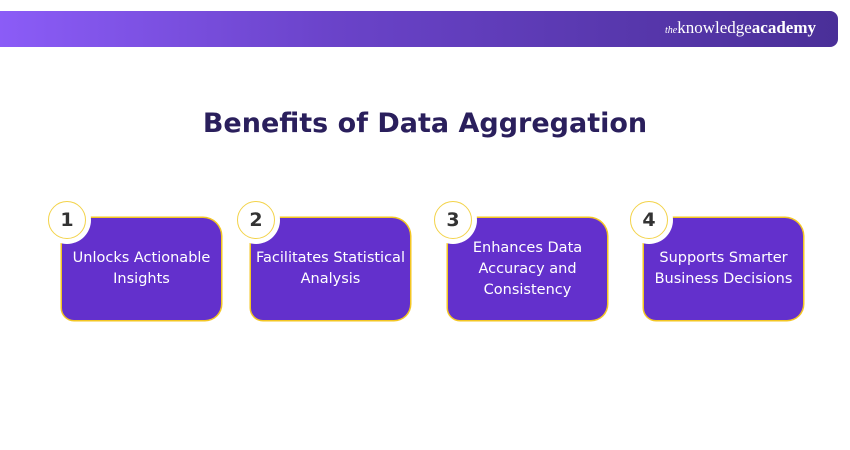  I want to click on benefit-card-1: Unlocks Actionable Insights, so click(141, 269).